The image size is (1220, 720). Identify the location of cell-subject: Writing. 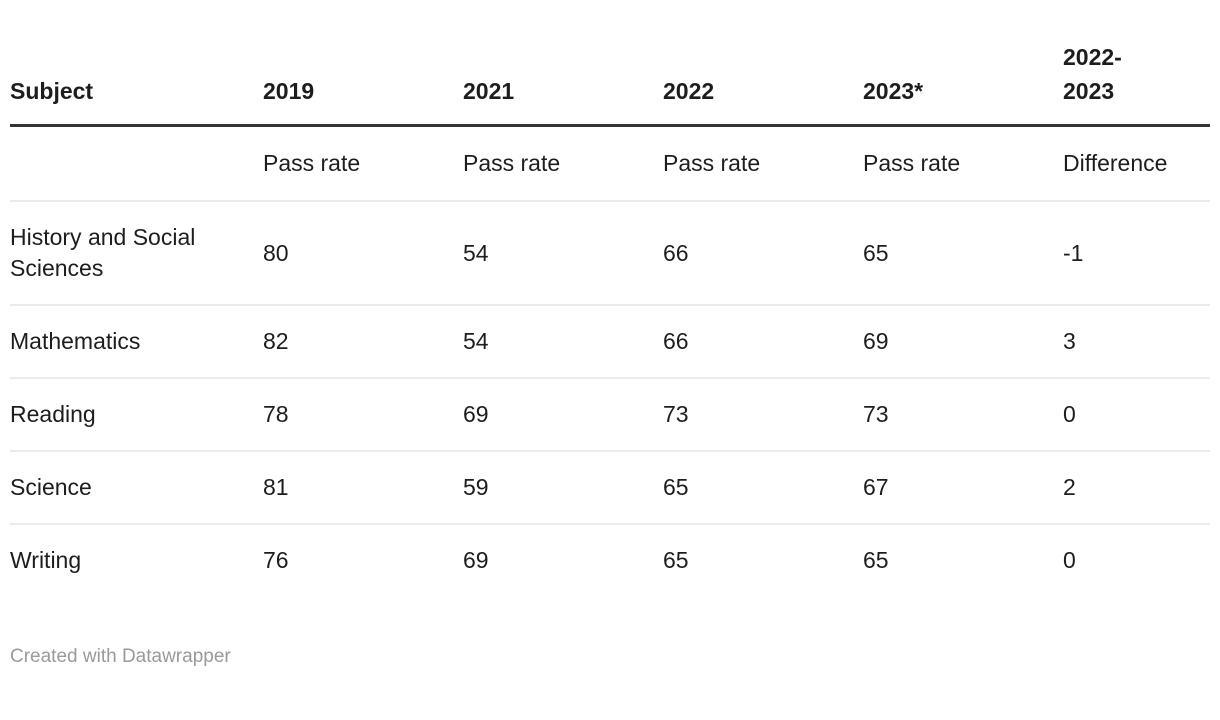
(46, 560).